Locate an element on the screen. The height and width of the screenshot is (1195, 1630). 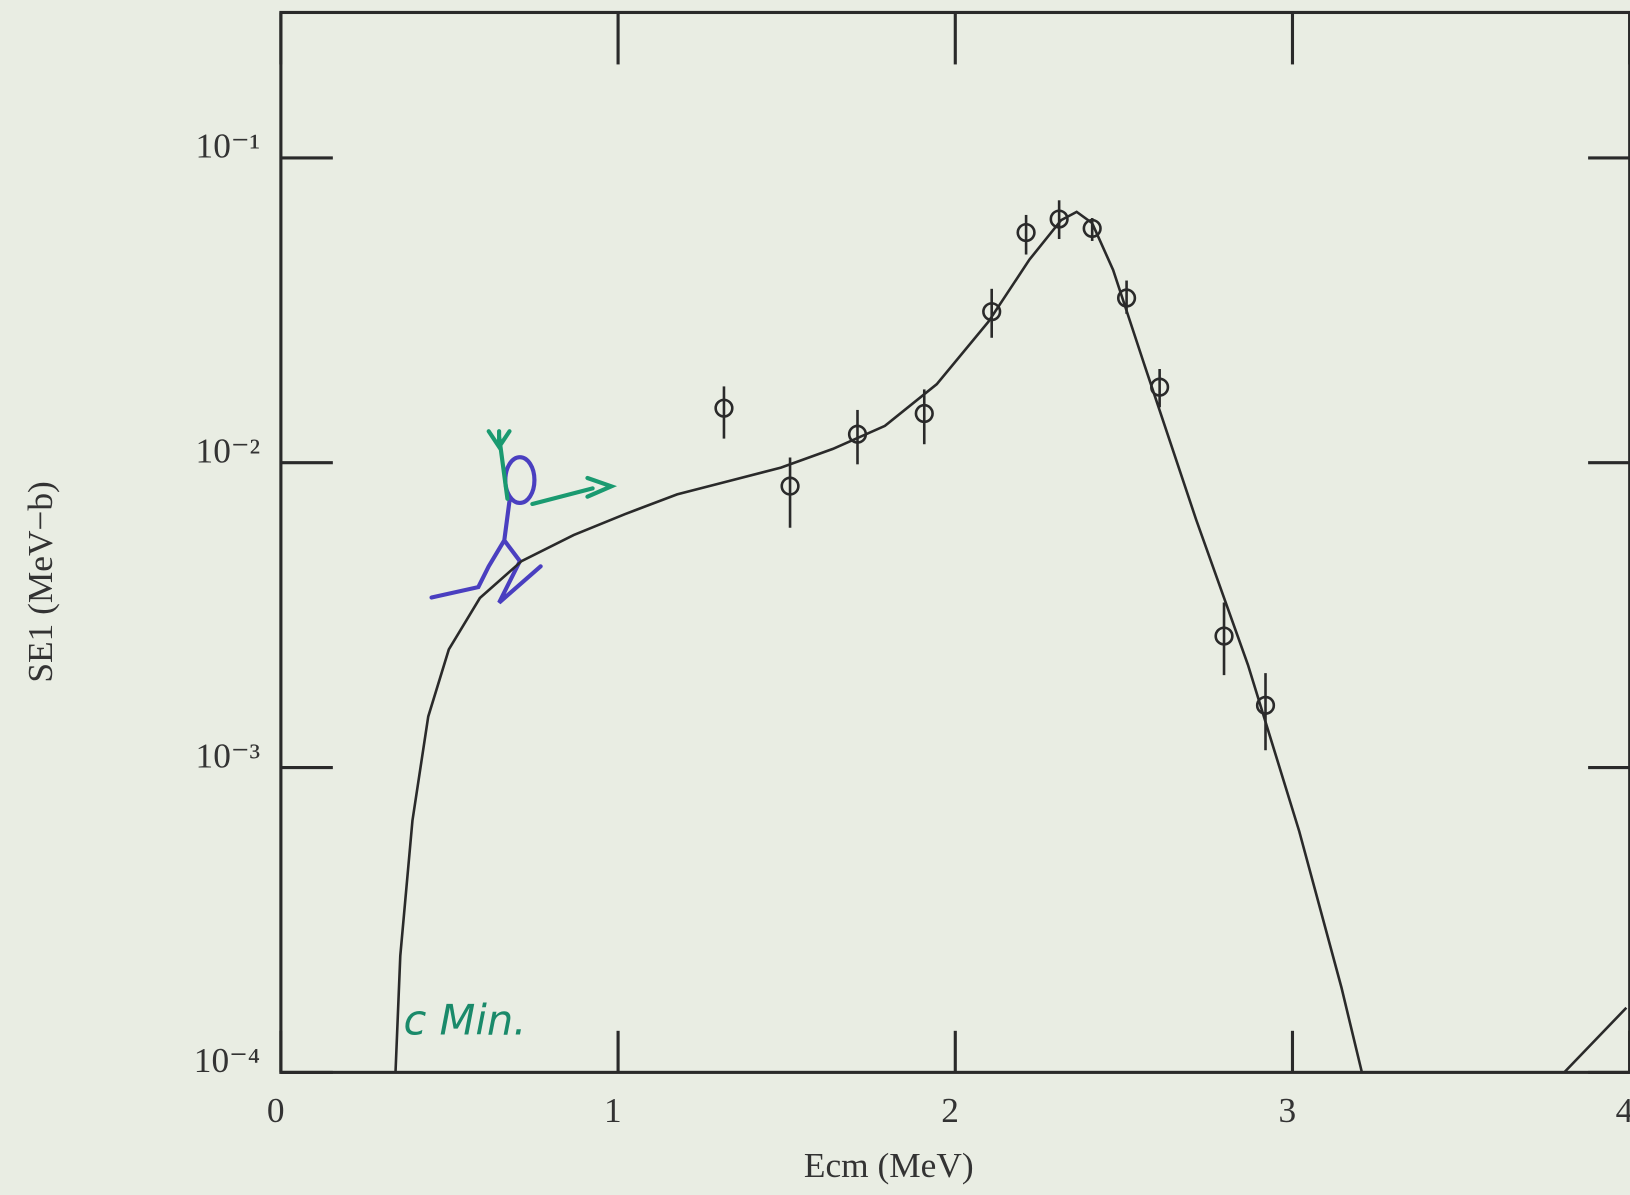
x-tick-label: 3 is located at coordinates (1287, 1110).